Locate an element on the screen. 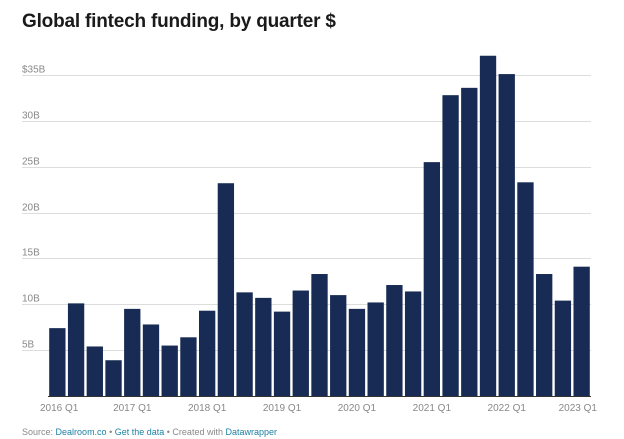  x-tick-label: 2020 Q1 is located at coordinates (357, 408).